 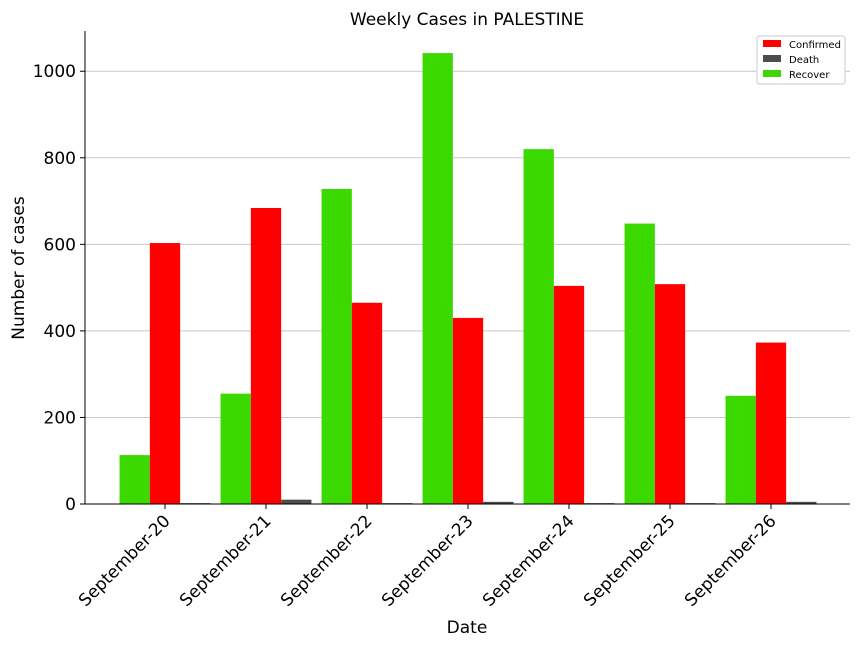 What do you see at coordinates (54, 72) in the screenshot?
I see `y-tick-label: 1000` at bounding box center [54, 72].